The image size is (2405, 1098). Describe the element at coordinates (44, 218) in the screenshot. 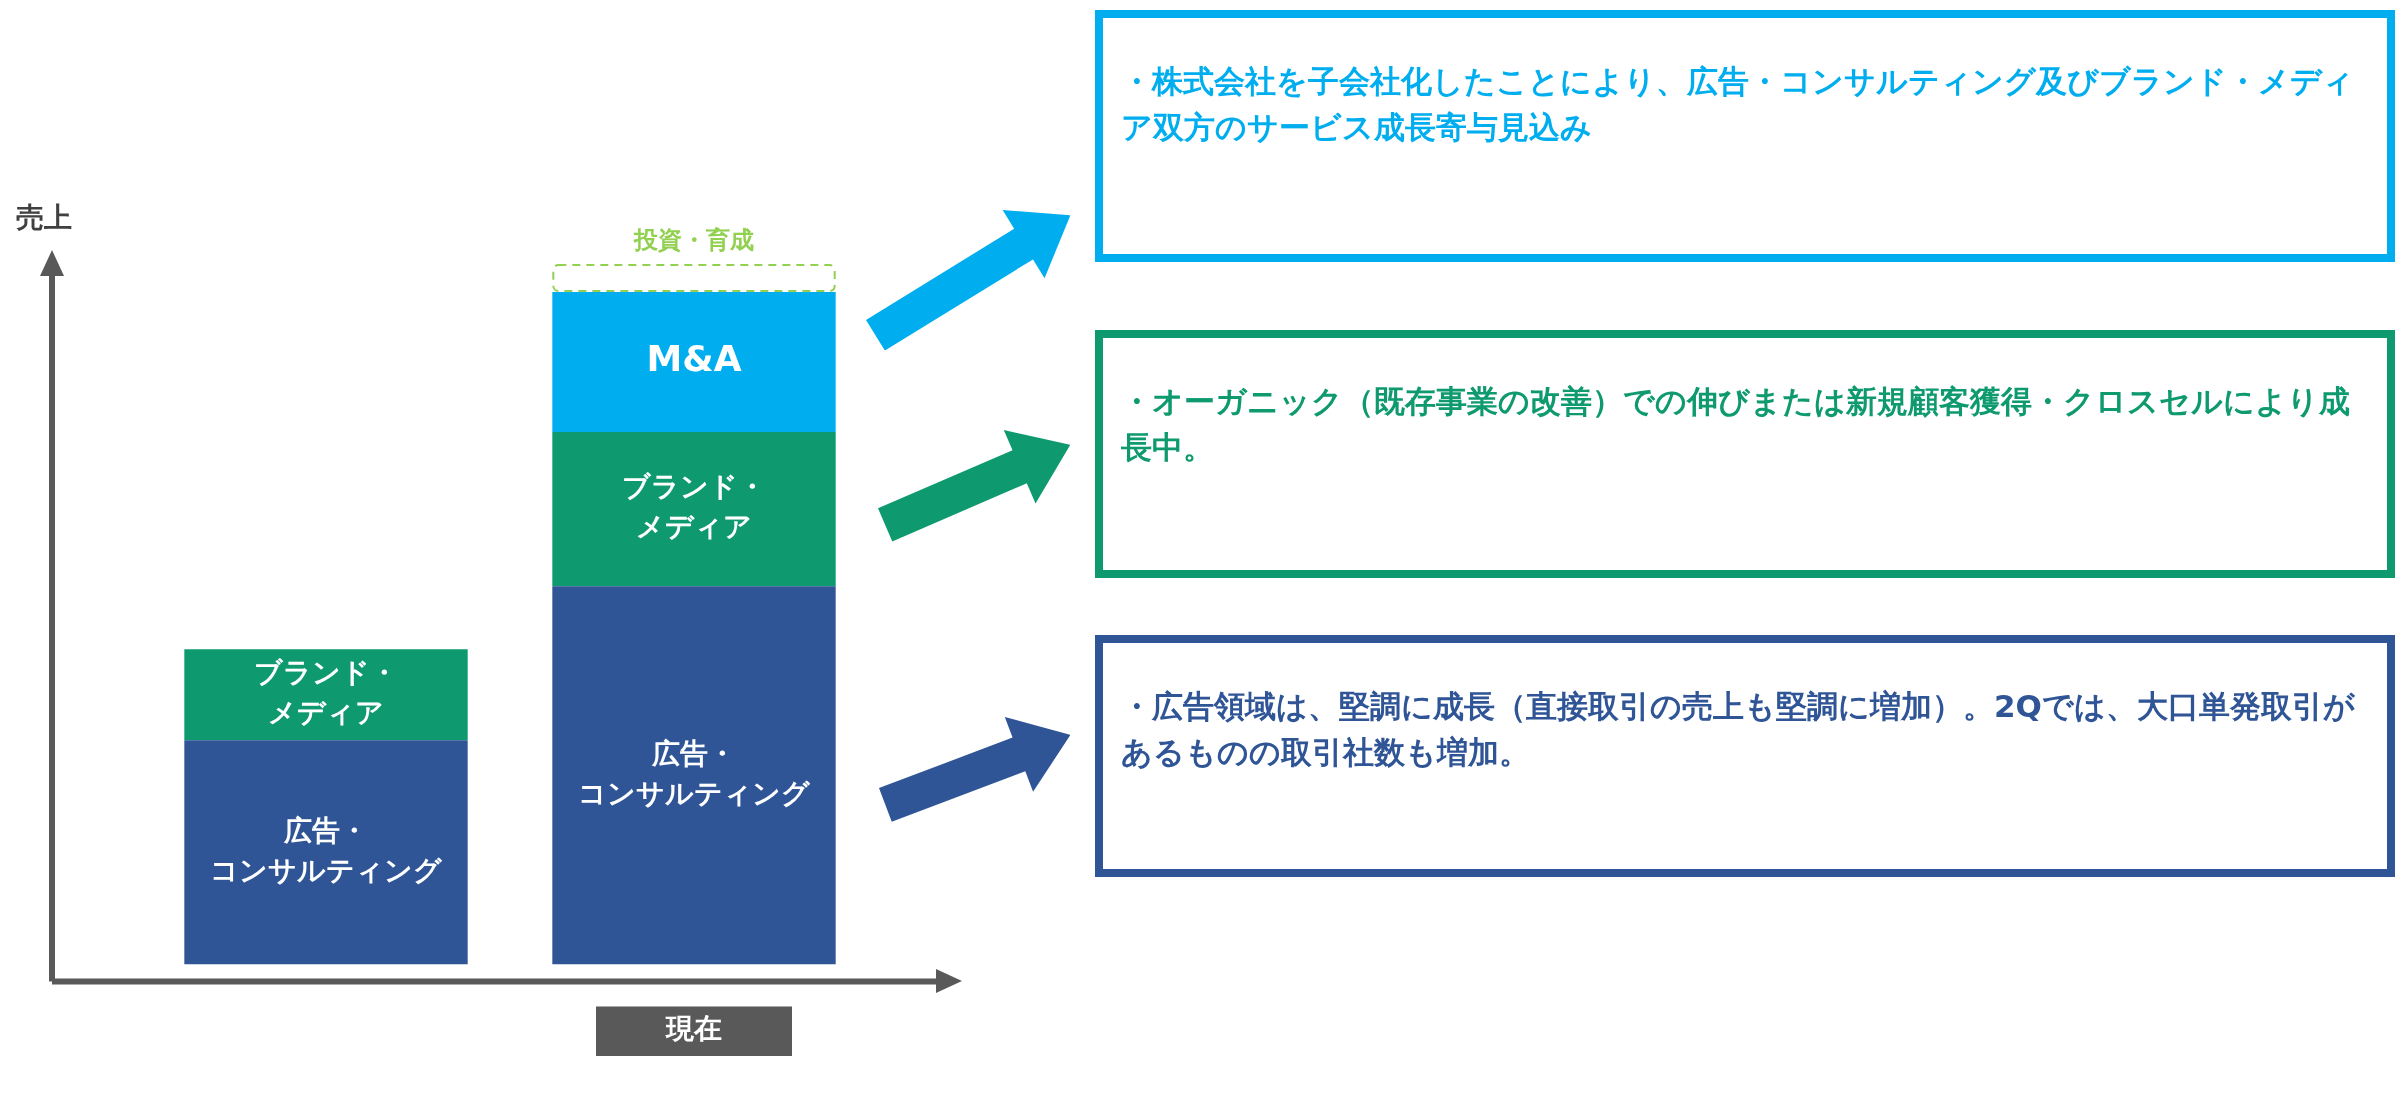

I see `y-axis-title: 売上` at that location.